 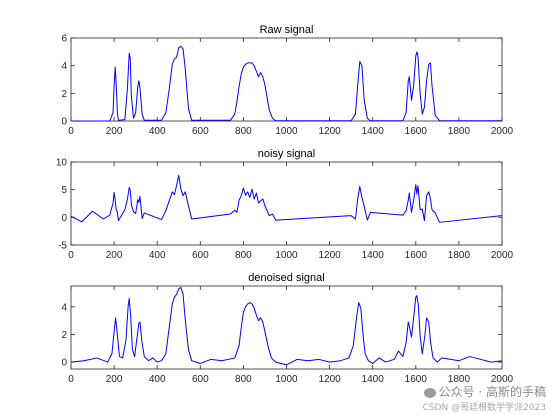 I want to click on watermark-line1-text: 公众号 · 高斯的手稿, so click(x=492, y=392).